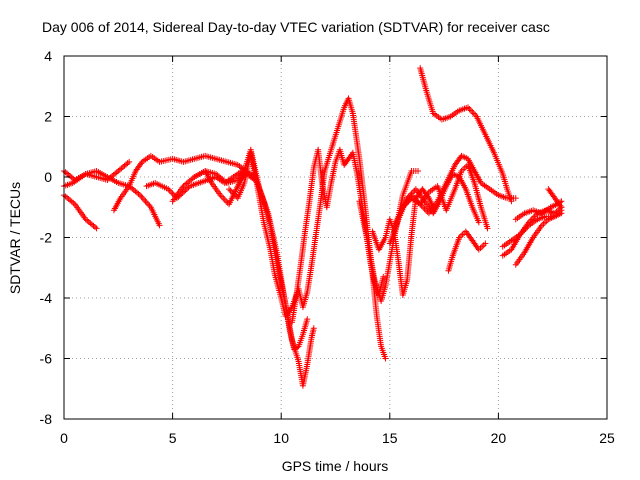  What do you see at coordinates (64, 438) in the screenshot?
I see `x-tick-label: 0` at bounding box center [64, 438].